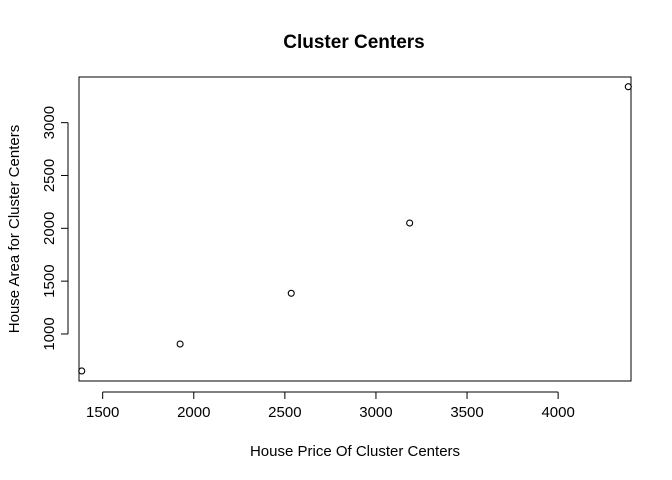  What do you see at coordinates (355, 451) in the screenshot?
I see `x-axis-label: House Price Of Cluster Centers` at bounding box center [355, 451].